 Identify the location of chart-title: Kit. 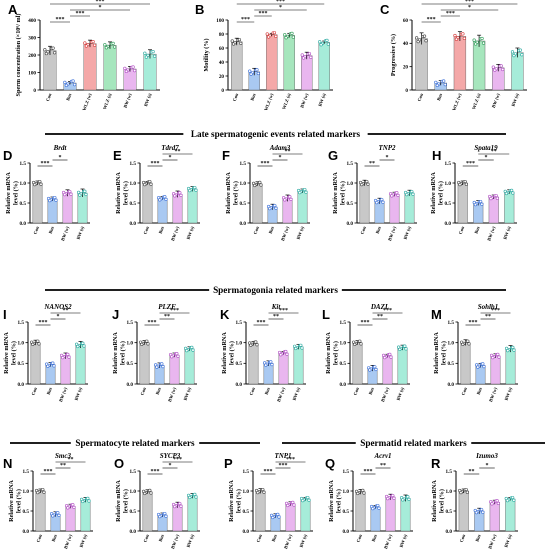
(276, 307).